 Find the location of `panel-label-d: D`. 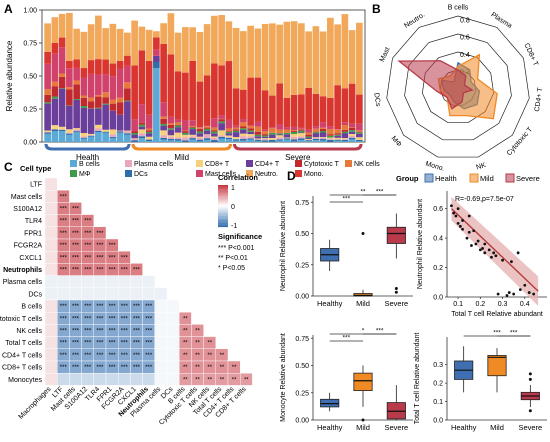

panel-label-d: D is located at coordinates (291, 176).